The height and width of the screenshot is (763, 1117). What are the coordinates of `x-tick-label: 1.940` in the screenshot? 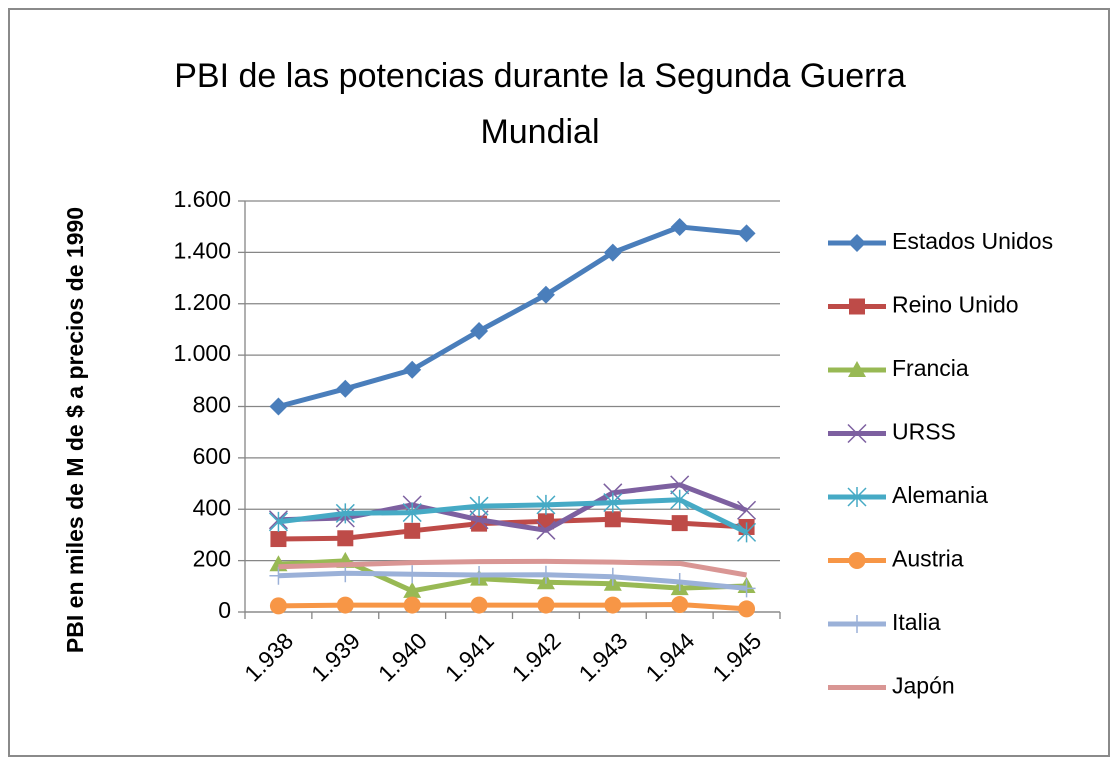 It's located at (402, 656).